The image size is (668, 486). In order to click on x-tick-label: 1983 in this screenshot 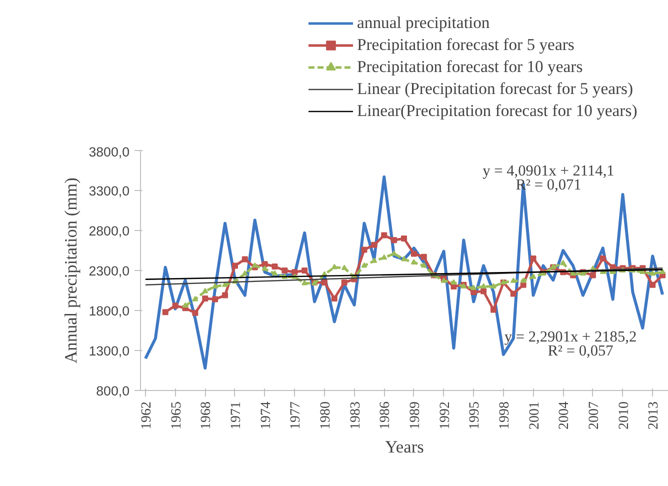, I will do `click(356, 416)`.